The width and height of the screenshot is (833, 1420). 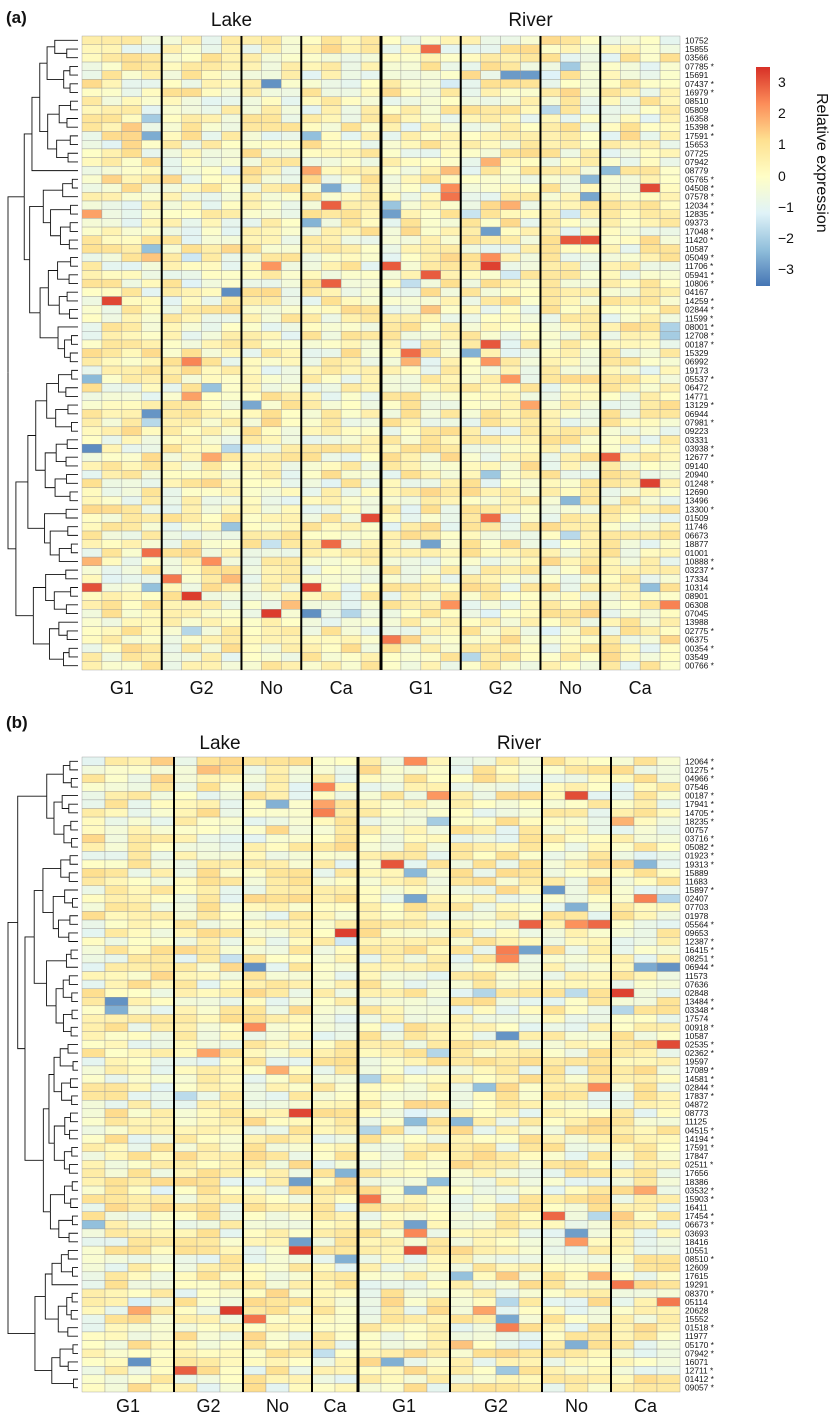 I want to click on row-label: 13129 *, so click(x=700, y=405).